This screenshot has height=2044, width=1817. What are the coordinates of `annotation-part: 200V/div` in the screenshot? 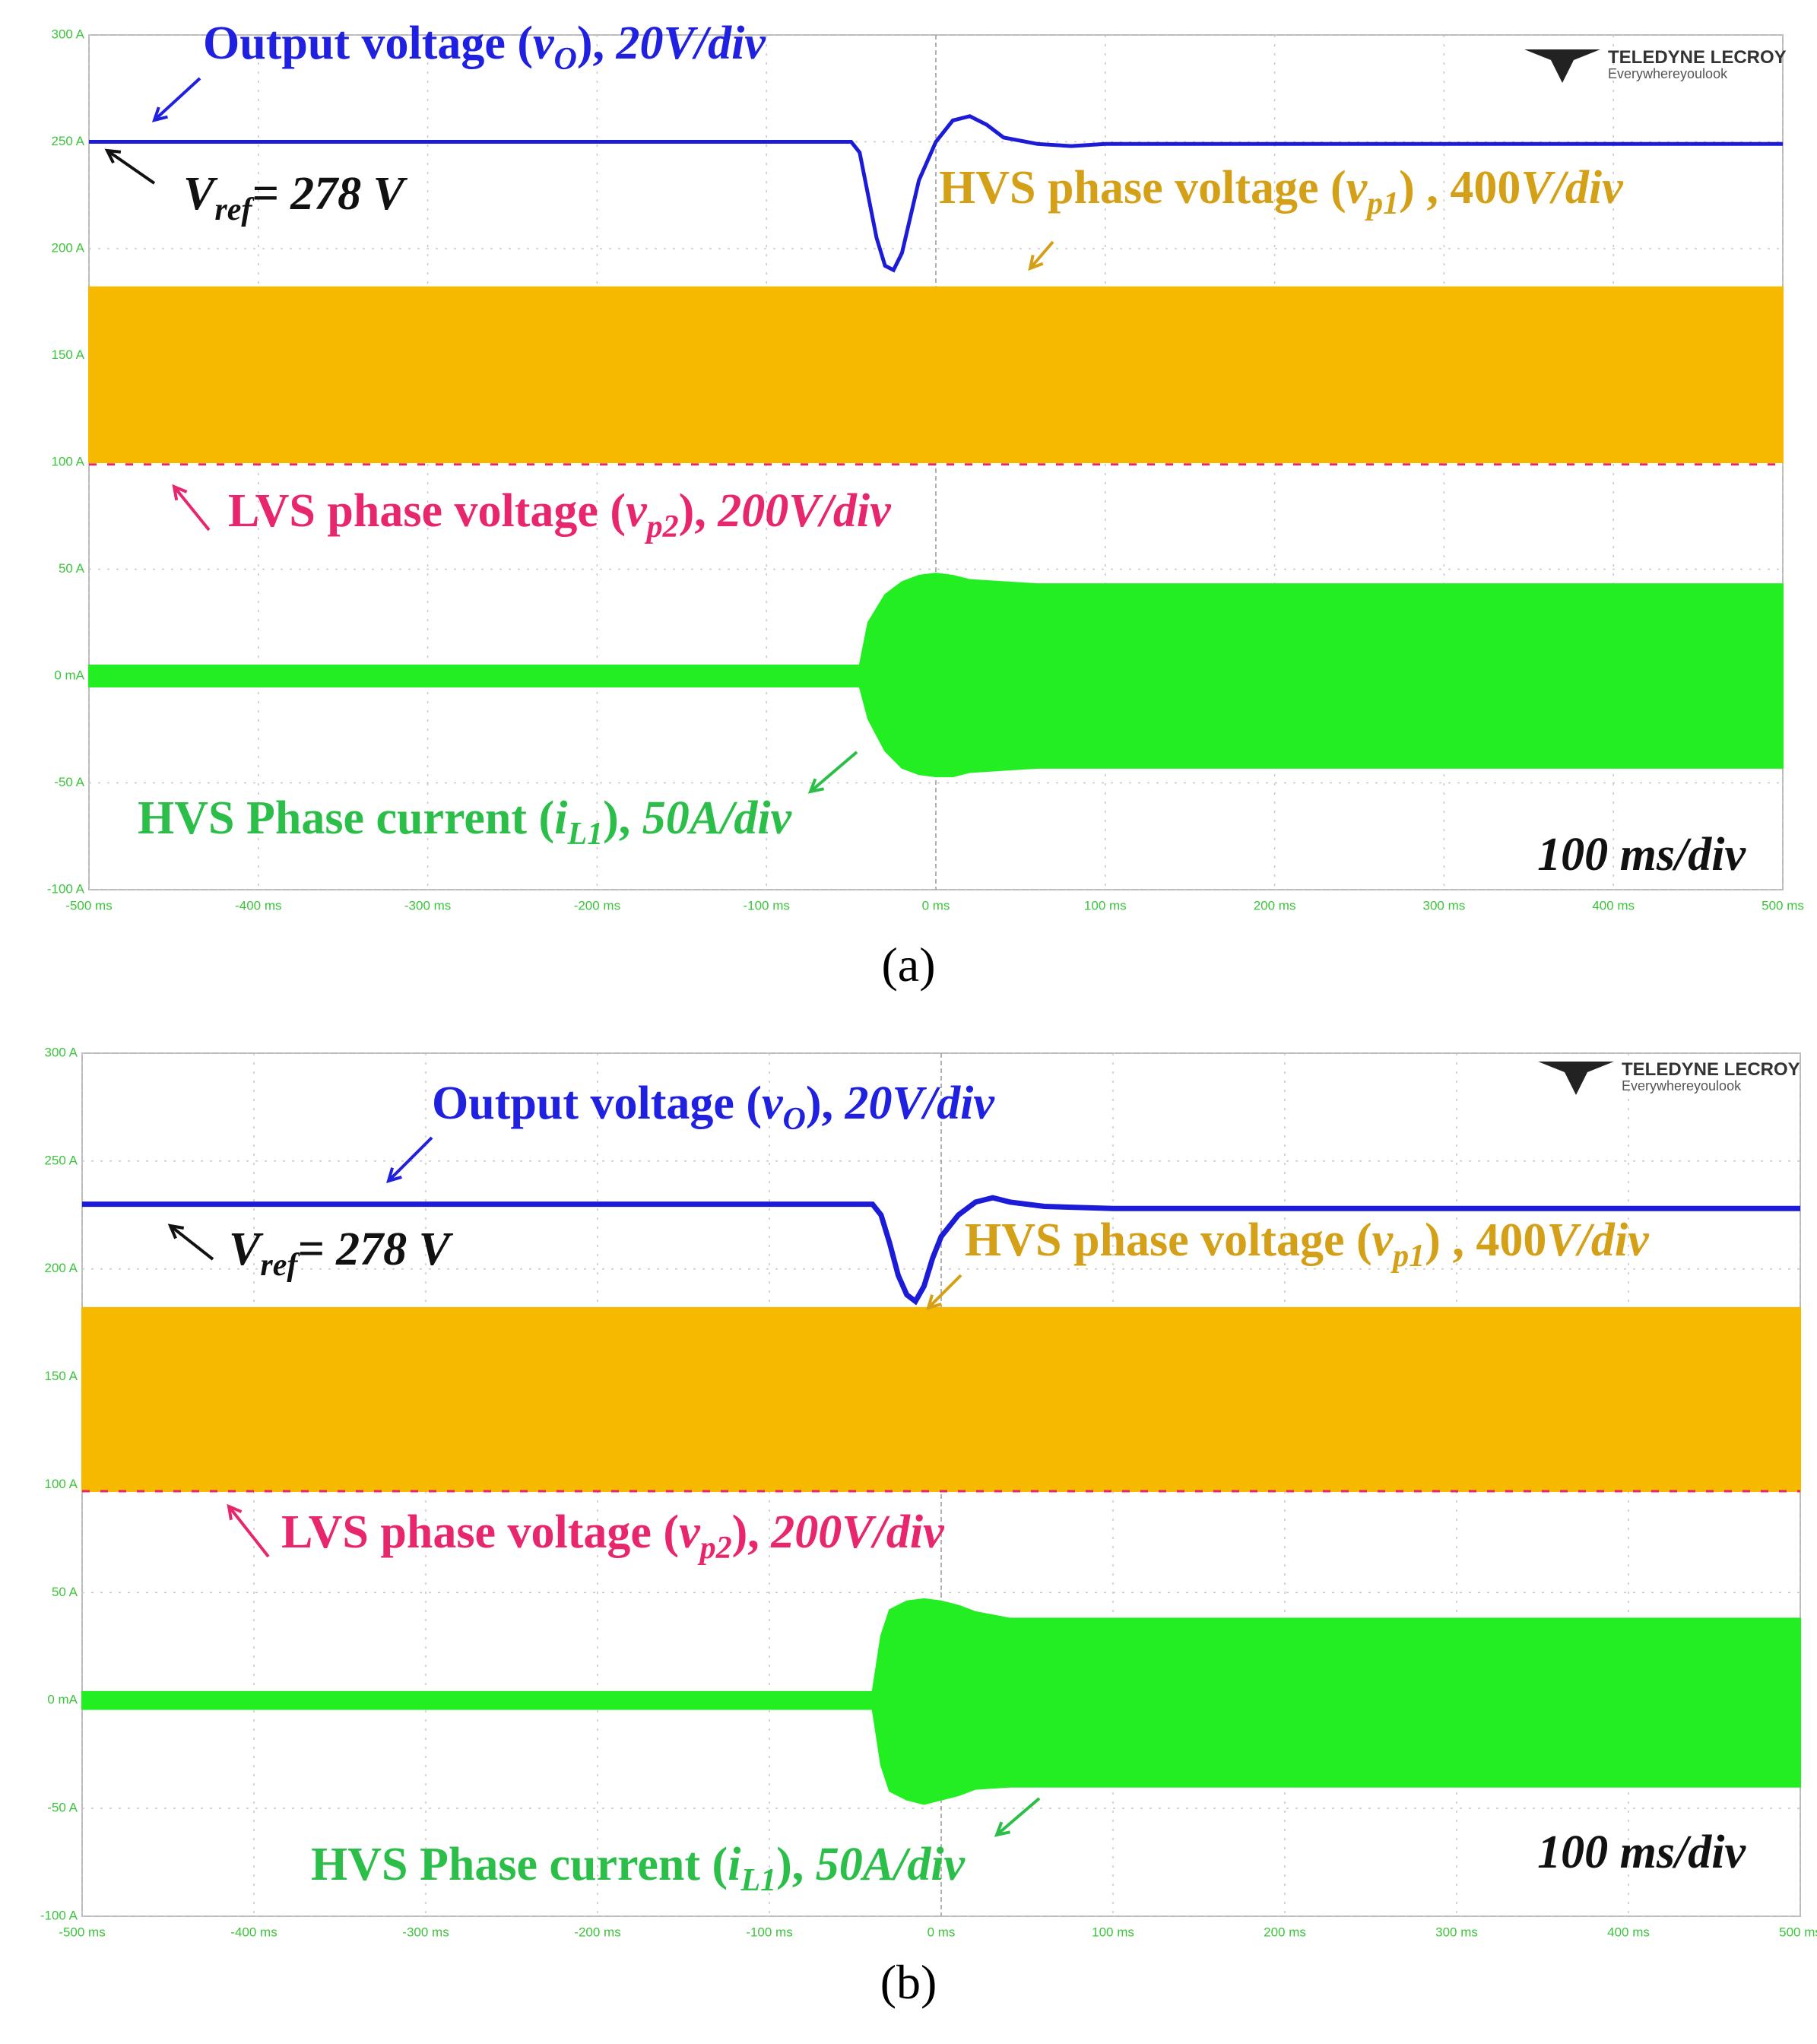 It's located at (804, 511).